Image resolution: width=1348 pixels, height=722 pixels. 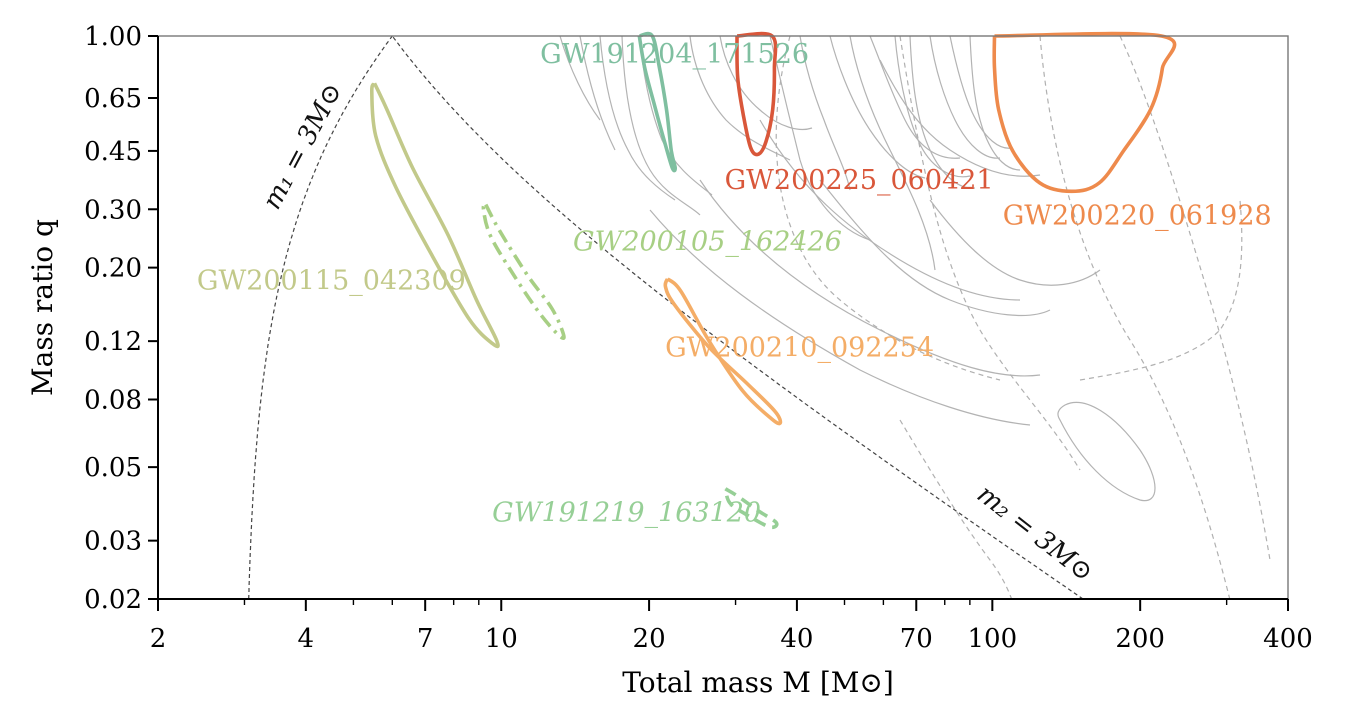 I want to click on y-tick-label: 0.08, so click(x=113, y=400).